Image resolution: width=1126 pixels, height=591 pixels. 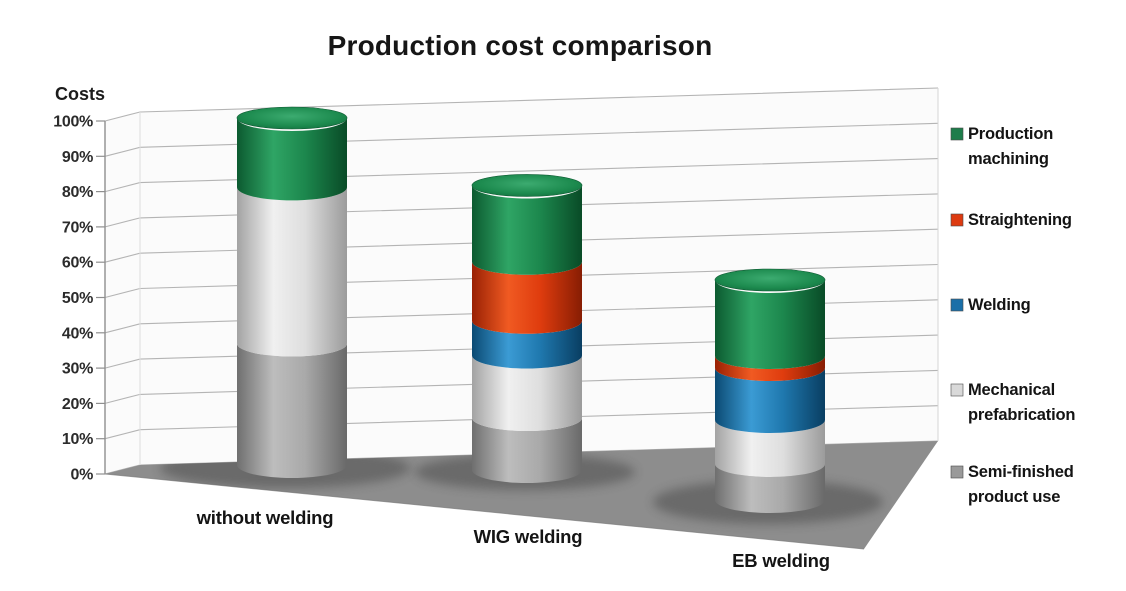 What do you see at coordinates (528, 536) in the screenshot?
I see `category-label-1: WIG welding` at bounding box center [528, 536].